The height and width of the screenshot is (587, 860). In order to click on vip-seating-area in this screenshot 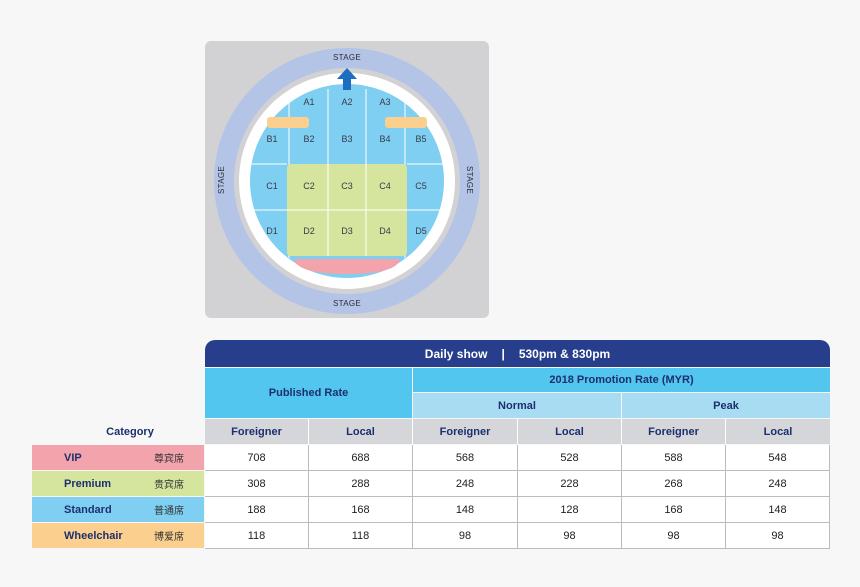, I will do `click(347, 266)`.